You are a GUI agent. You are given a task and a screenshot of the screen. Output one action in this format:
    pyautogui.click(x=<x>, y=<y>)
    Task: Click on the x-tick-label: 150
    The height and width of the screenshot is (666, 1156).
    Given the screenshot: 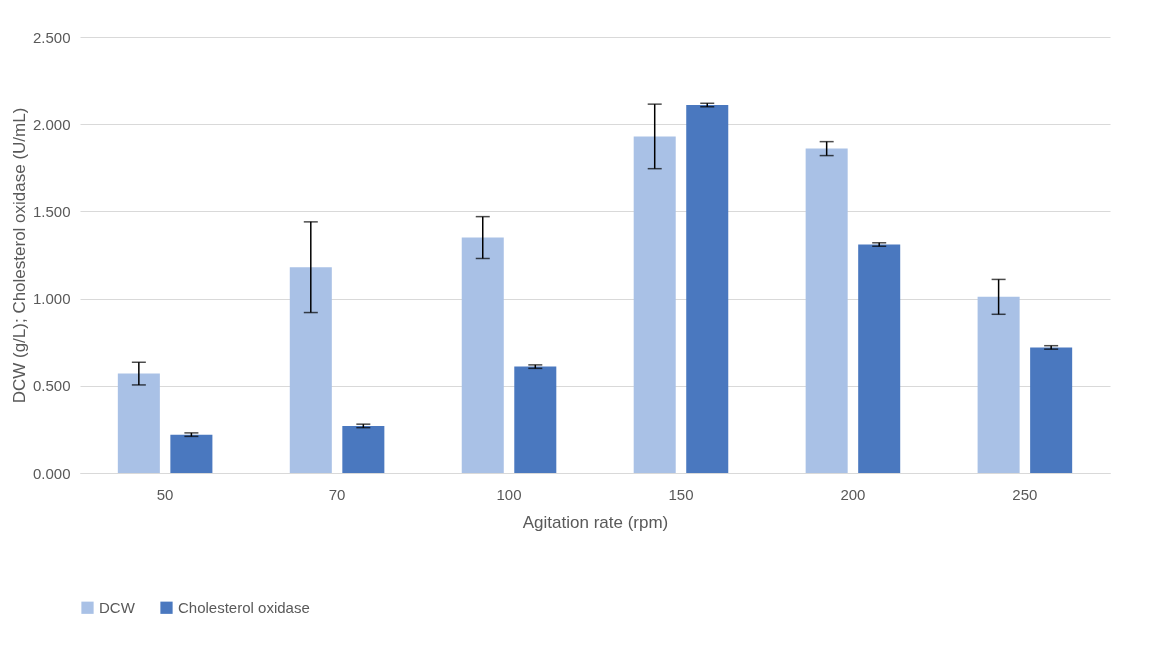 What is the action you would take?
    pyautogui.click(x=681, y=494)
    